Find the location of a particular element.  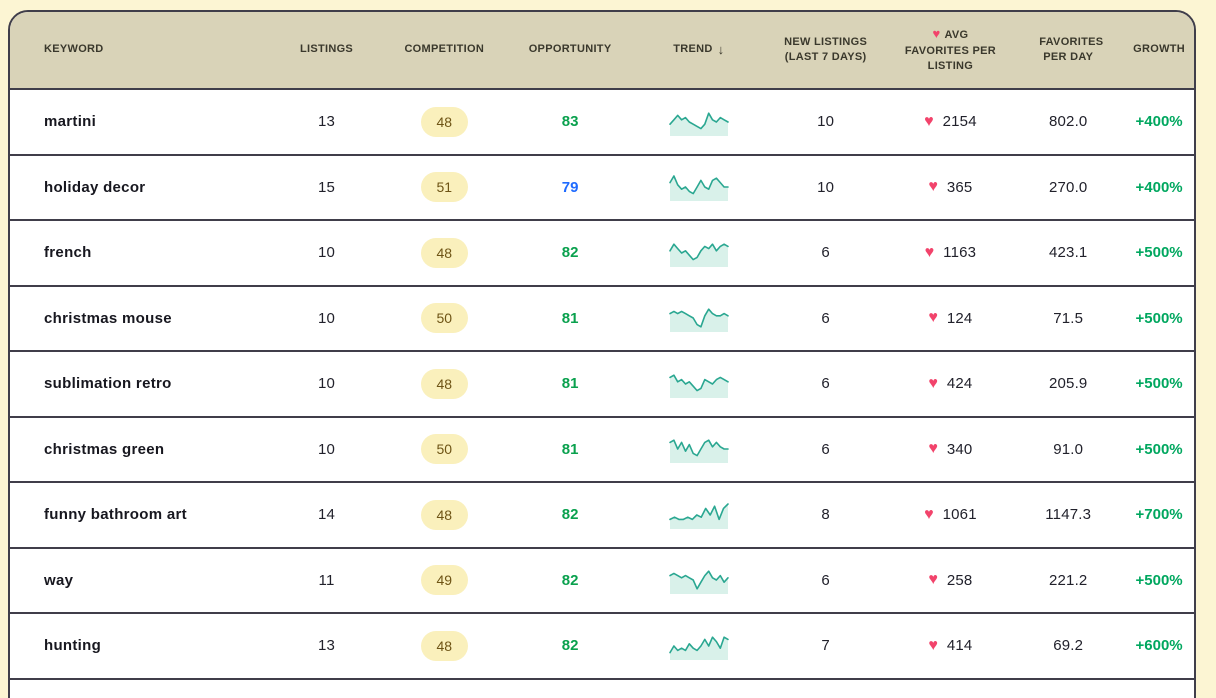

keyword-cell: french is located at coordinates (140, 252).